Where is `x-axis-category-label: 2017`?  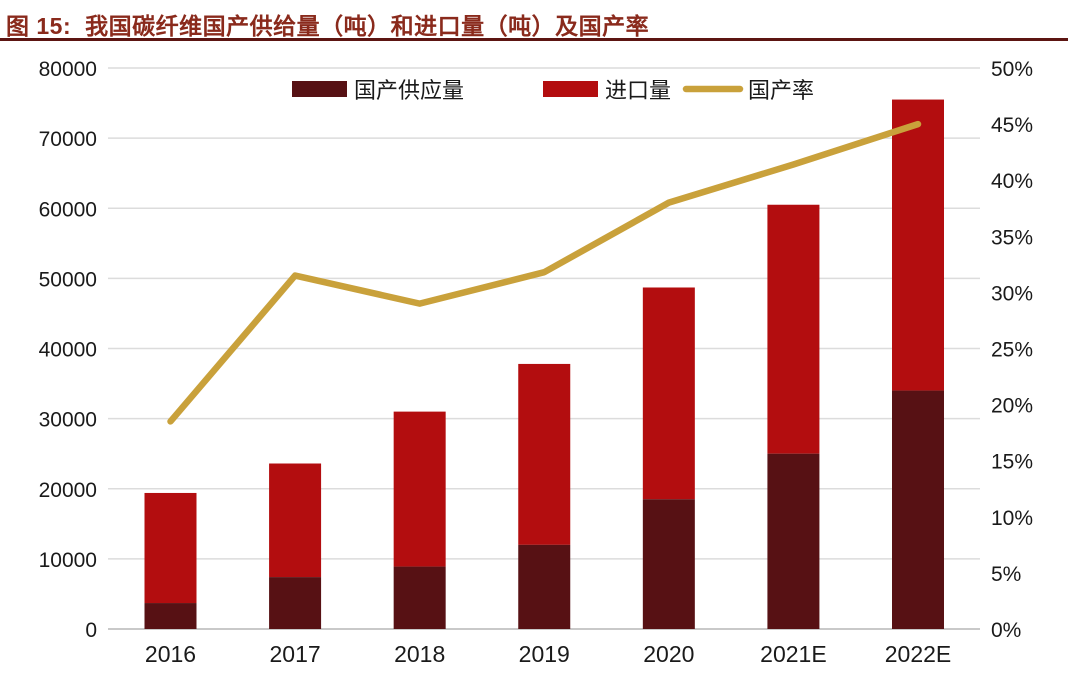
x-axis-category-label: 2017 is located at coordinates (294, 654).